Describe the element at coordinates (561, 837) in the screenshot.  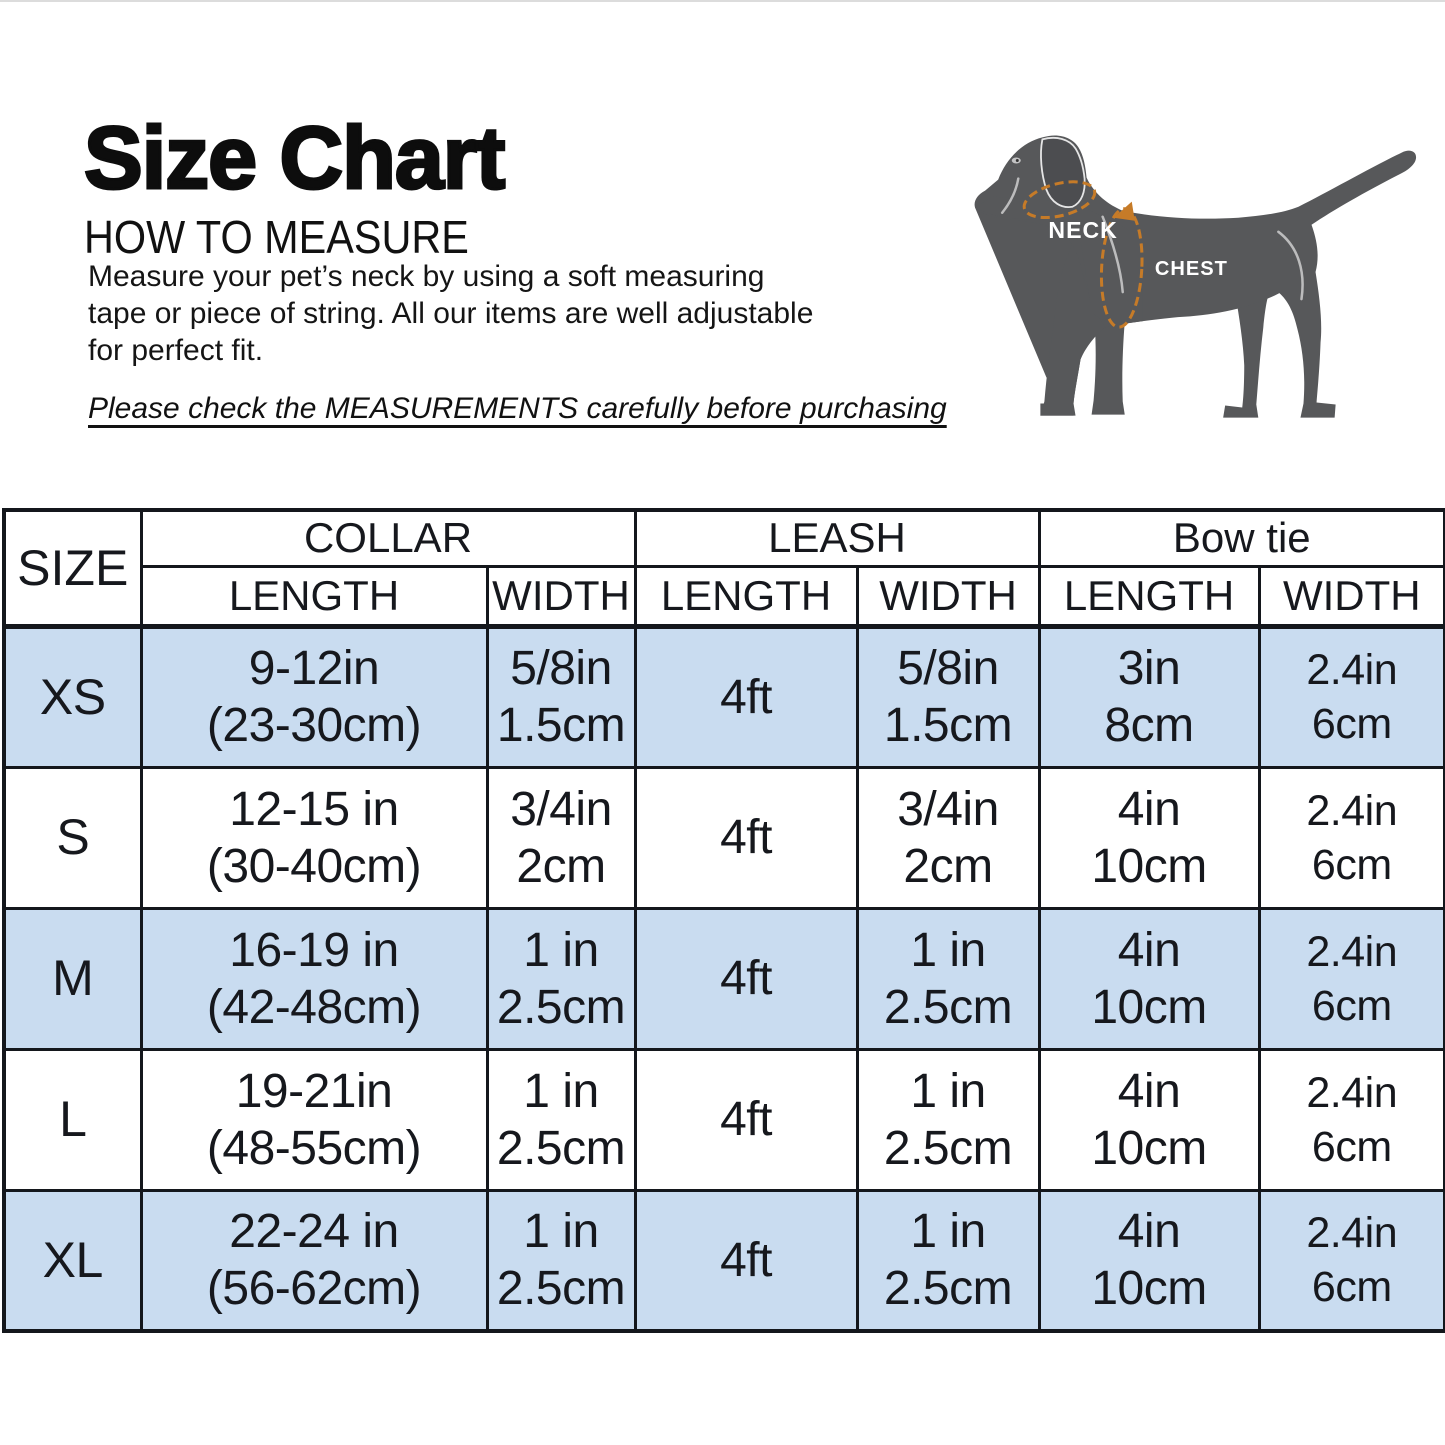
I see `s-collar-width-cell: 3/4in 2cm` at that location.